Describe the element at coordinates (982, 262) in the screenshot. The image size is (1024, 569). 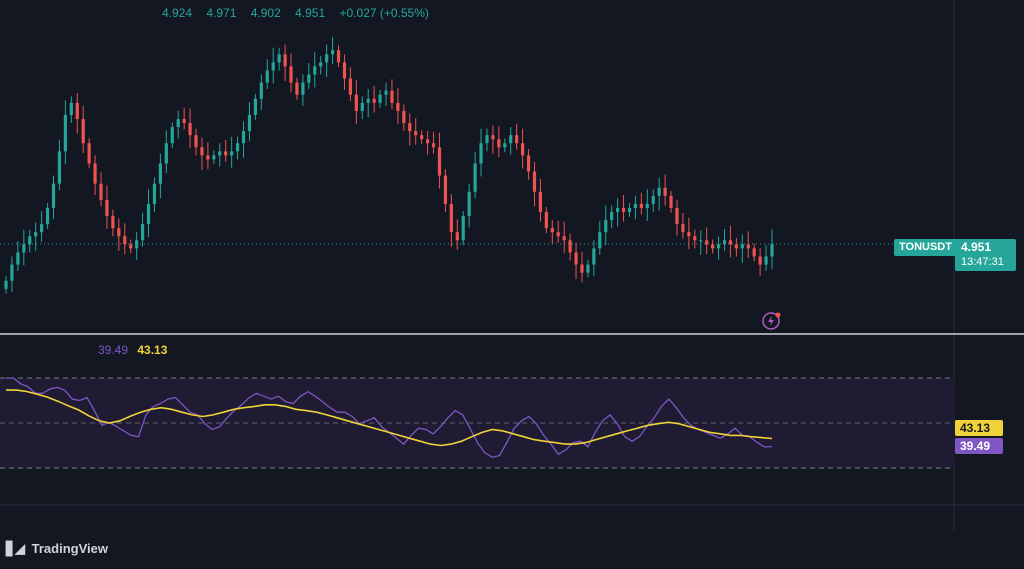
I see `bar-countdown-label: 13:47:31` at that location.